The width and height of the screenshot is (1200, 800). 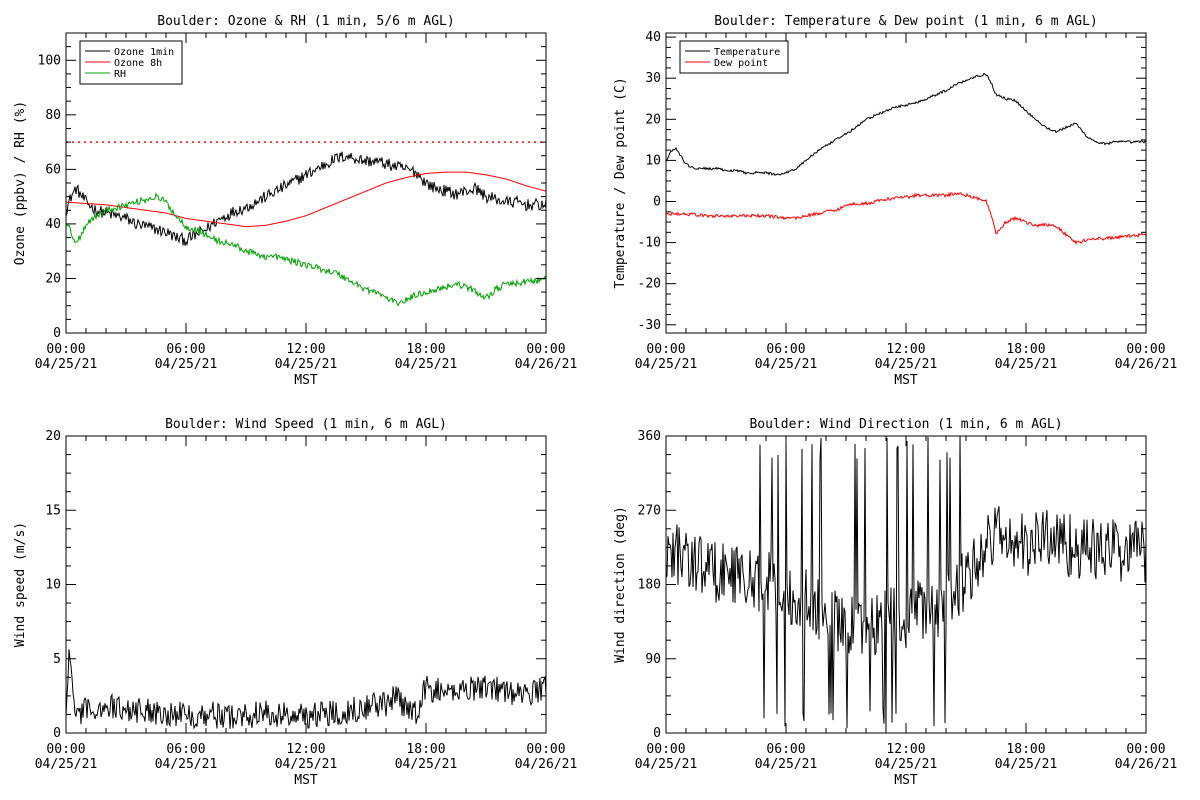 I want to click on y-tick-label: 5, so click(x=57, y=659).